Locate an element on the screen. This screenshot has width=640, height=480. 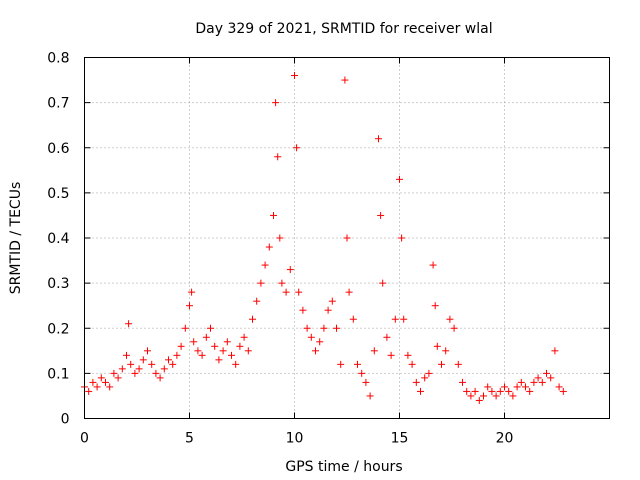
x-tick-label: 10 is located at coordinates (295, 439).